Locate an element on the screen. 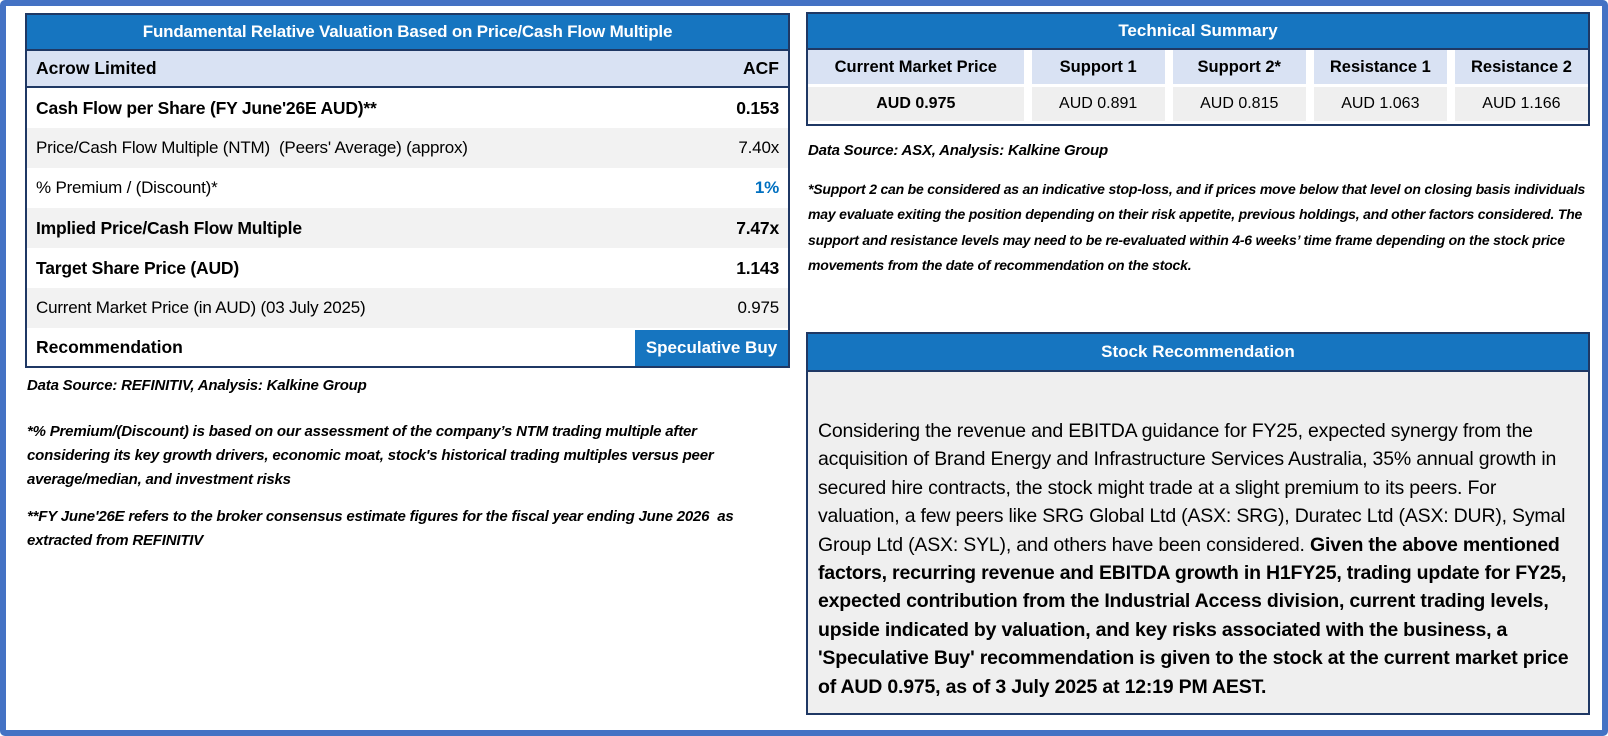 This screenshot has height=736, width=1608. technical-summary-title: Technical Summary is located at coordinates (1198, 32).